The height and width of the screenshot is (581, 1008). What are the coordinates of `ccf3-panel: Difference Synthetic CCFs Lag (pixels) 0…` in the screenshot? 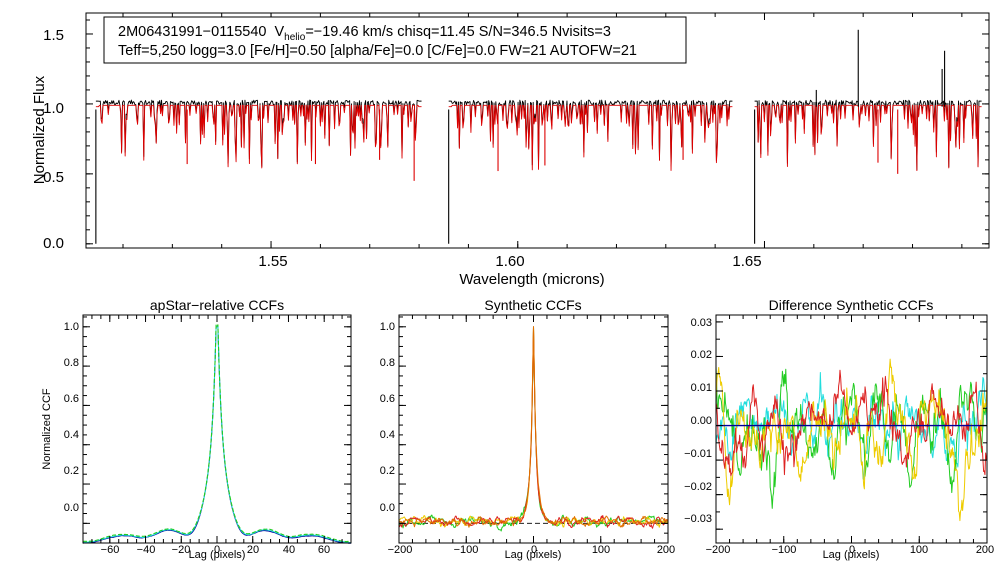 It's located at (839, 429).